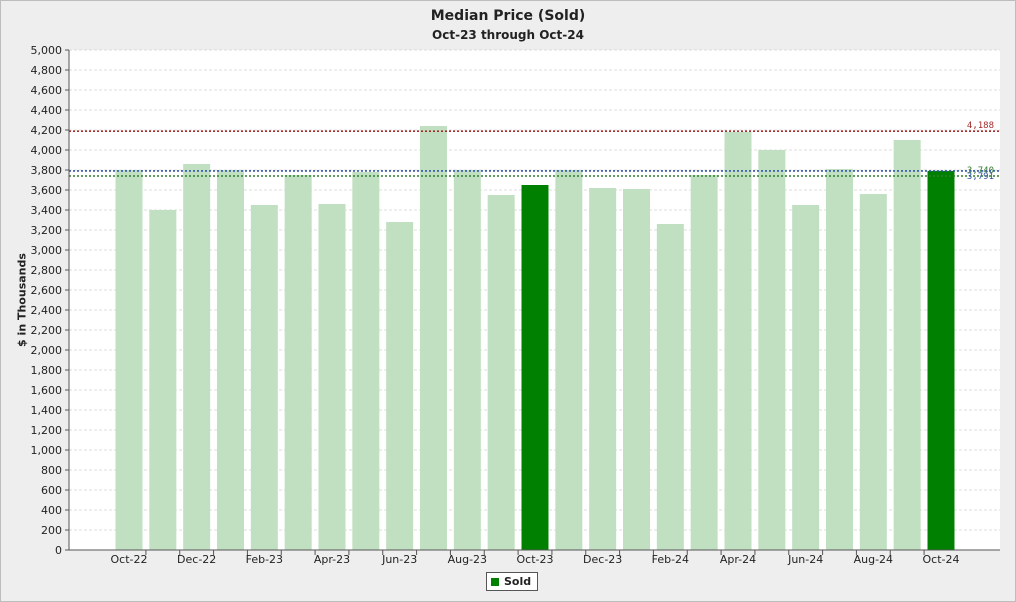  Describe the element at coordinates (47, 410) in the screenshot. I see `y-tick-label: 1,400` at that location.